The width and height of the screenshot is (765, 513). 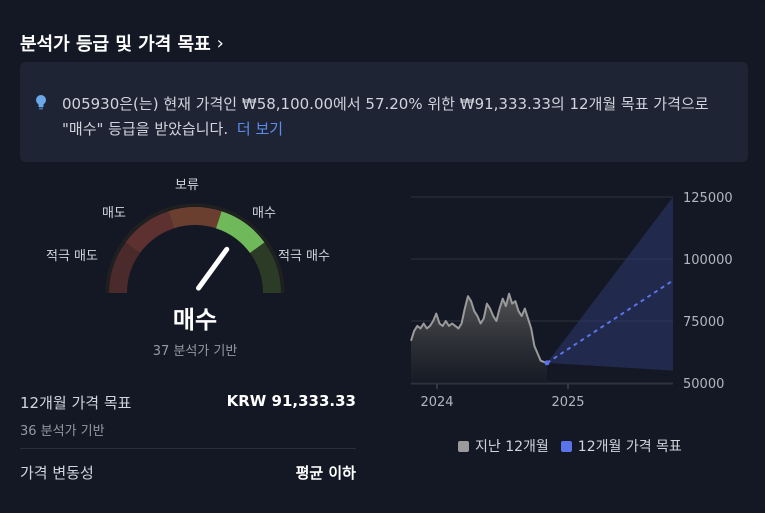 What do you see at coordinates (703, 322) in the screenshot?
I see `y-tick-label: 75000` at bounding box center [703, 322].